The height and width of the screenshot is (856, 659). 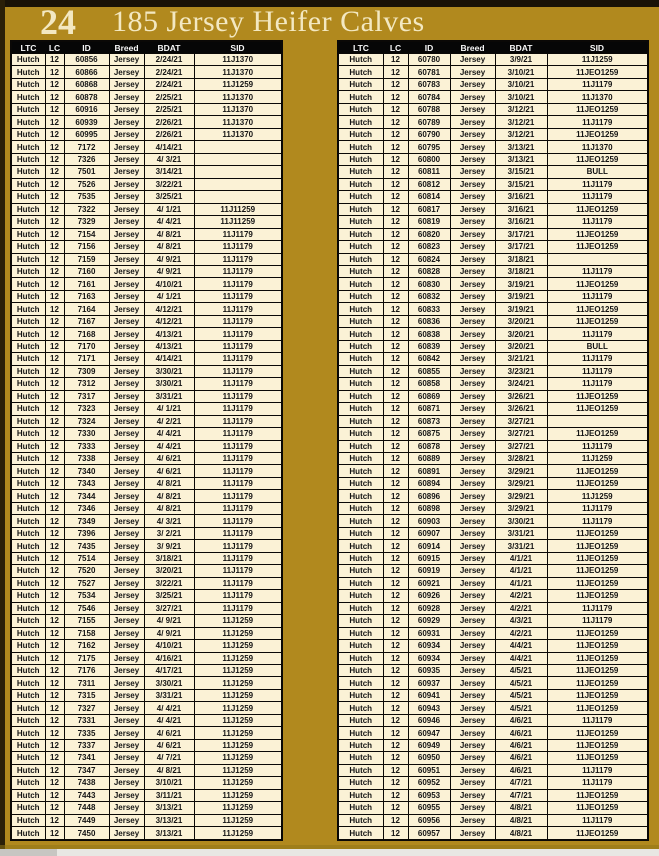 What do you see at coordinates (169, 134) in the screenshot?
I see `table-cell: 2/26/21` at bounding box center [169, 134].